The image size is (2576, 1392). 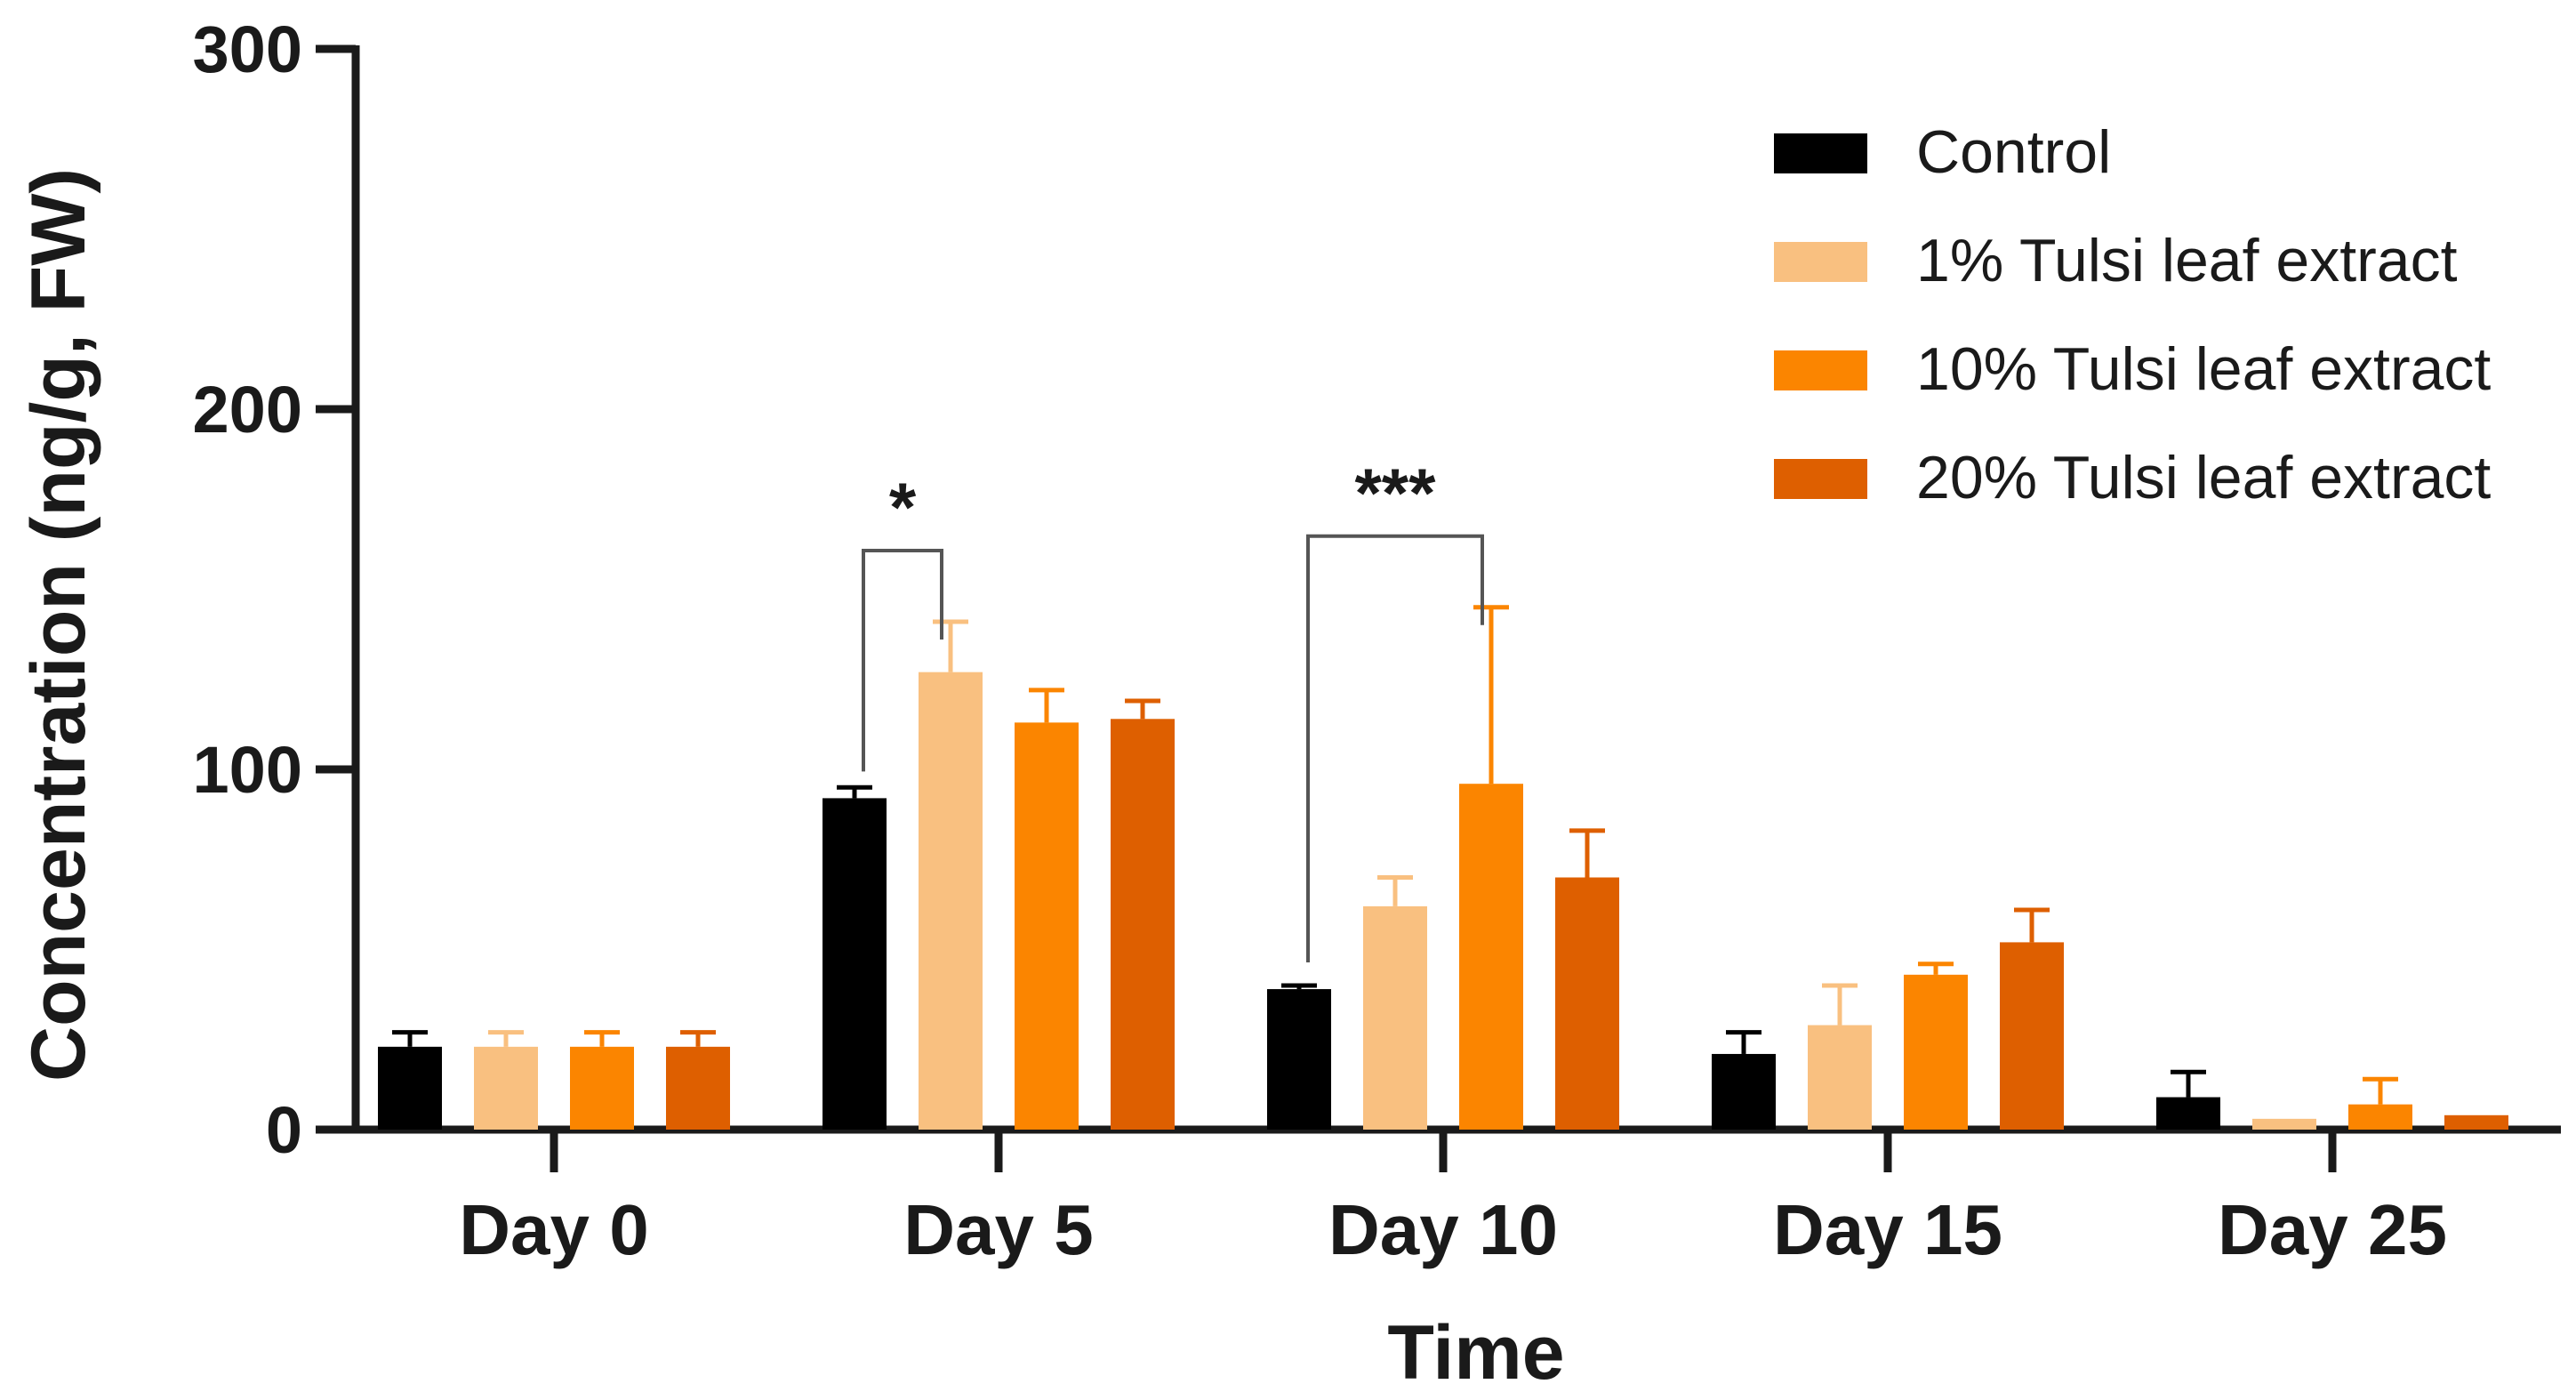 I want to click on y-axis-title: Concentration (ng/g, FW), so click(x=58, y=625).